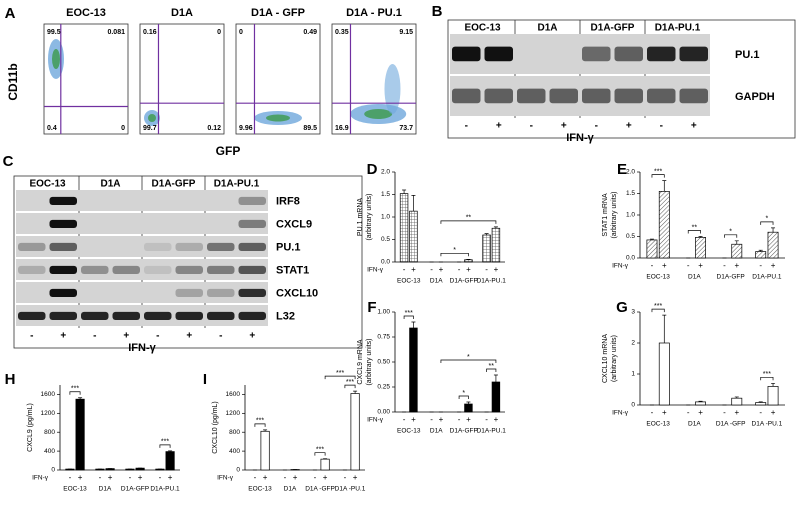 The width and height of the screenshot is (800, 505). Describe the element at coordinates (755, 97) in the screenshot. I see `row-label: GAPDH` at that location.